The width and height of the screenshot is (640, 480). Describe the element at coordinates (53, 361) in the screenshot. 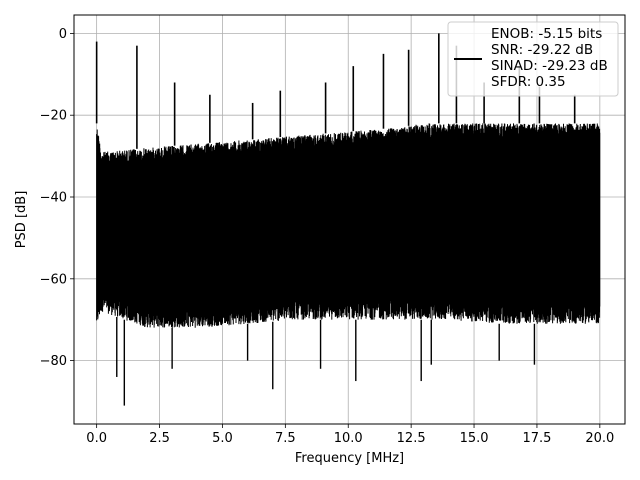

I see `y-tick-label: −80` at that location.